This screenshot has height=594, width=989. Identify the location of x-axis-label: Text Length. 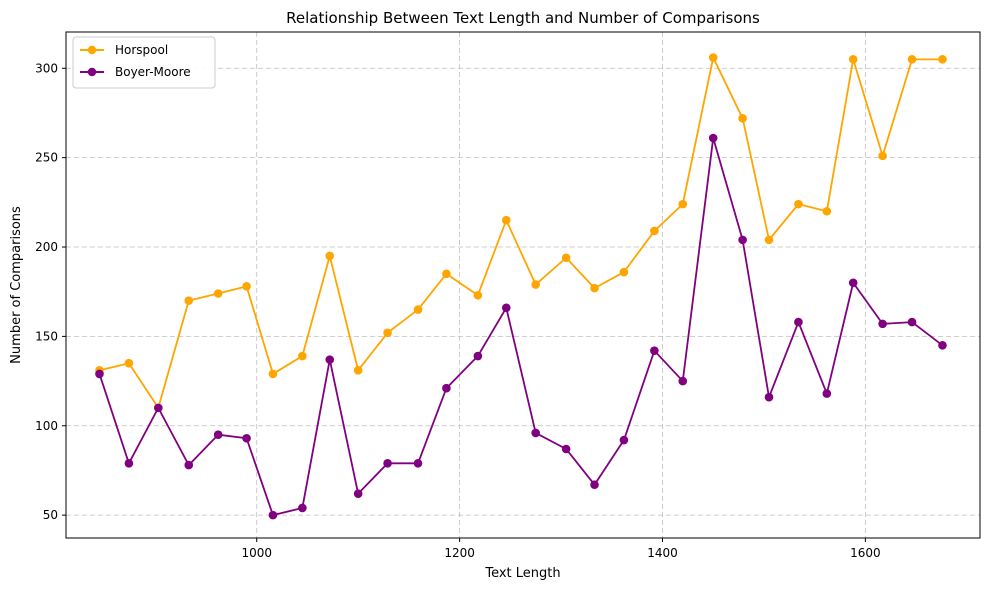
(522, 573).